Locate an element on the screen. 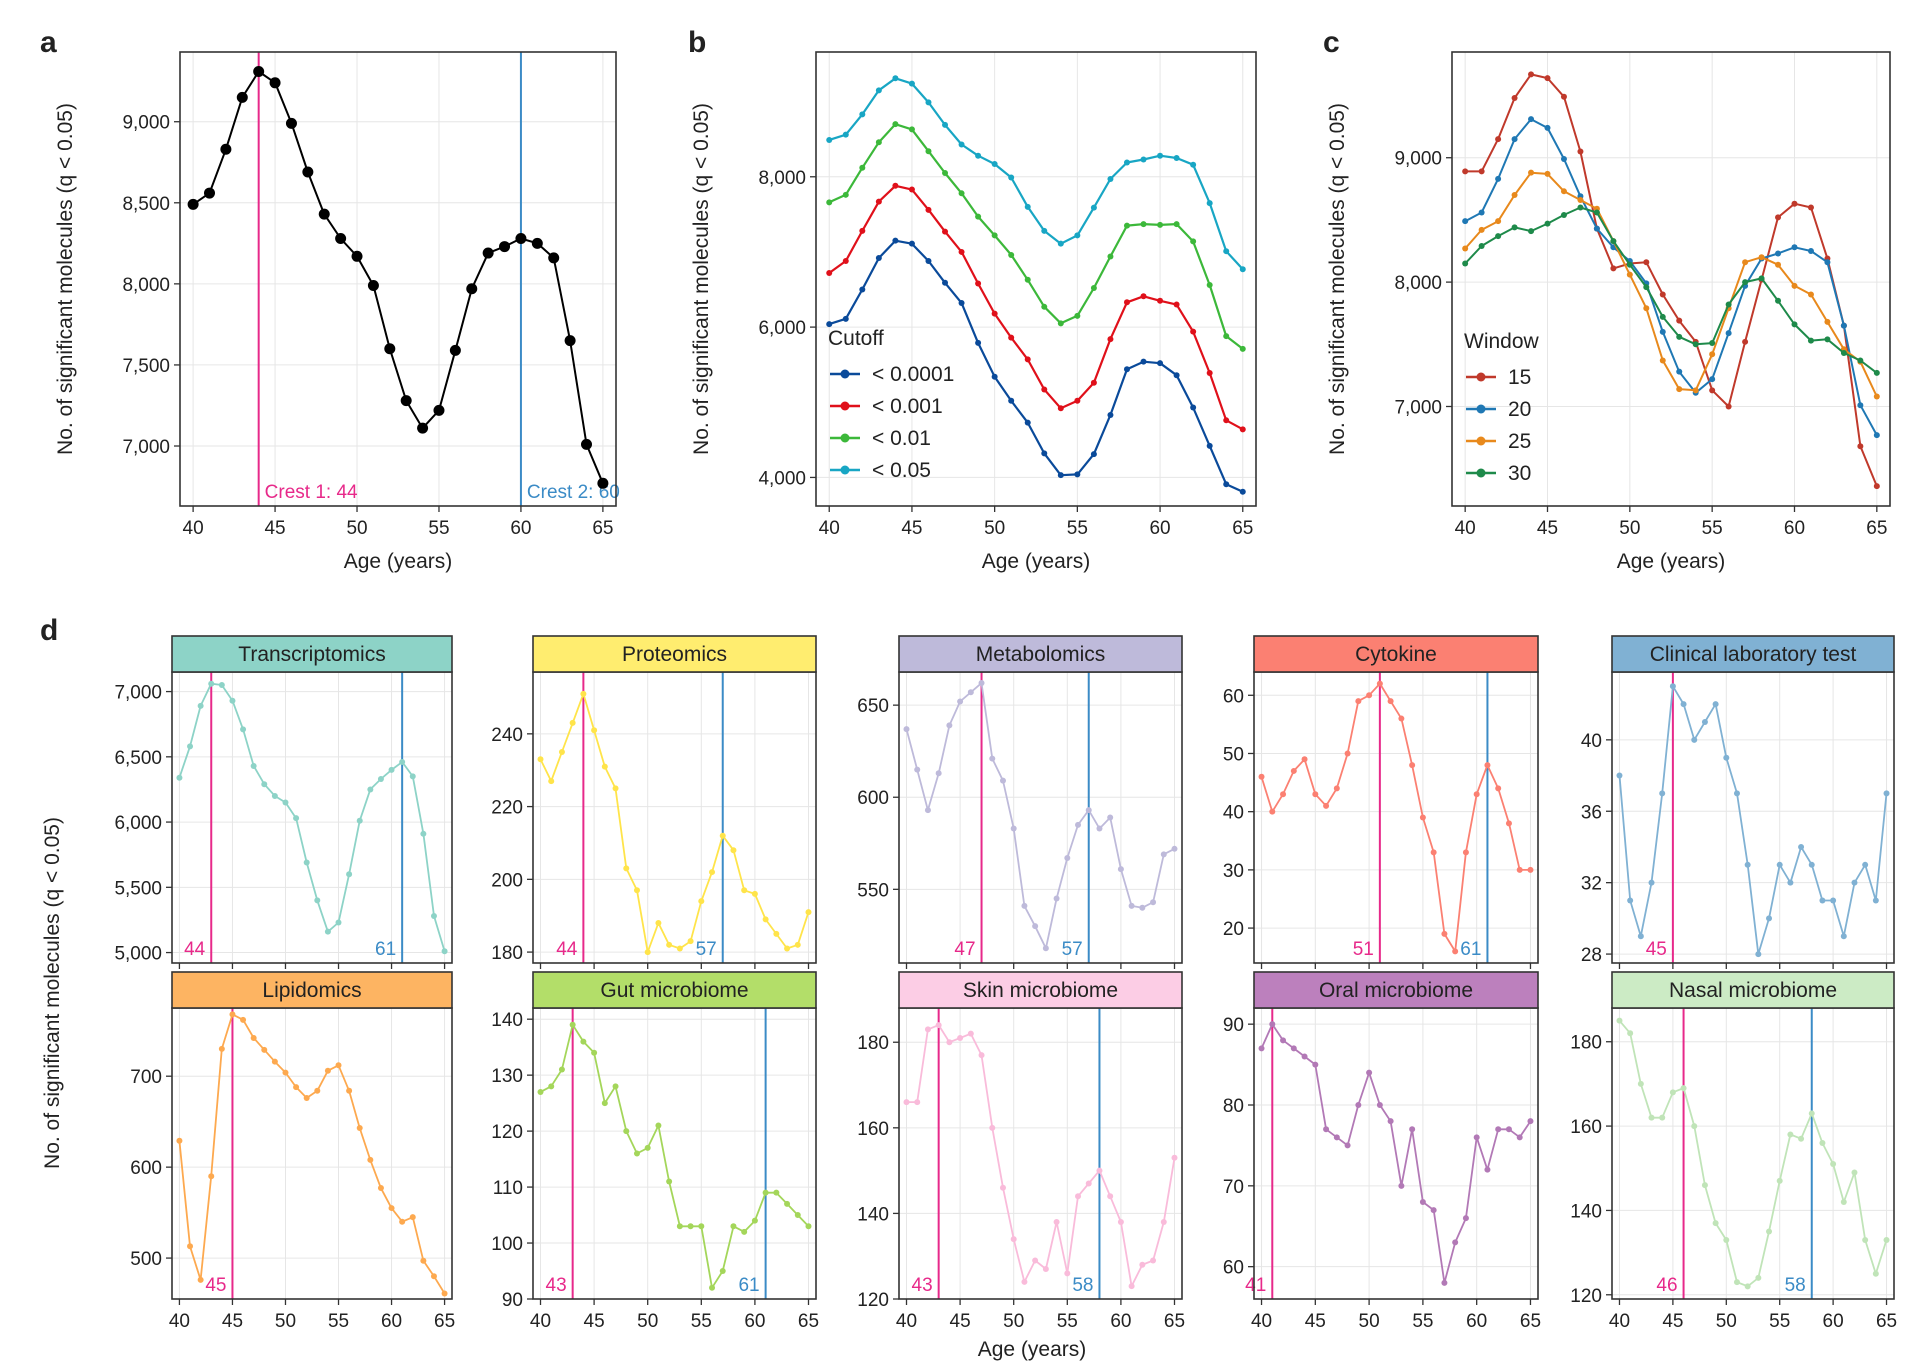 The width and height of the screenshot is (1926, 1368). y-tick-label: 160 is located at coordinates (873, 1129).